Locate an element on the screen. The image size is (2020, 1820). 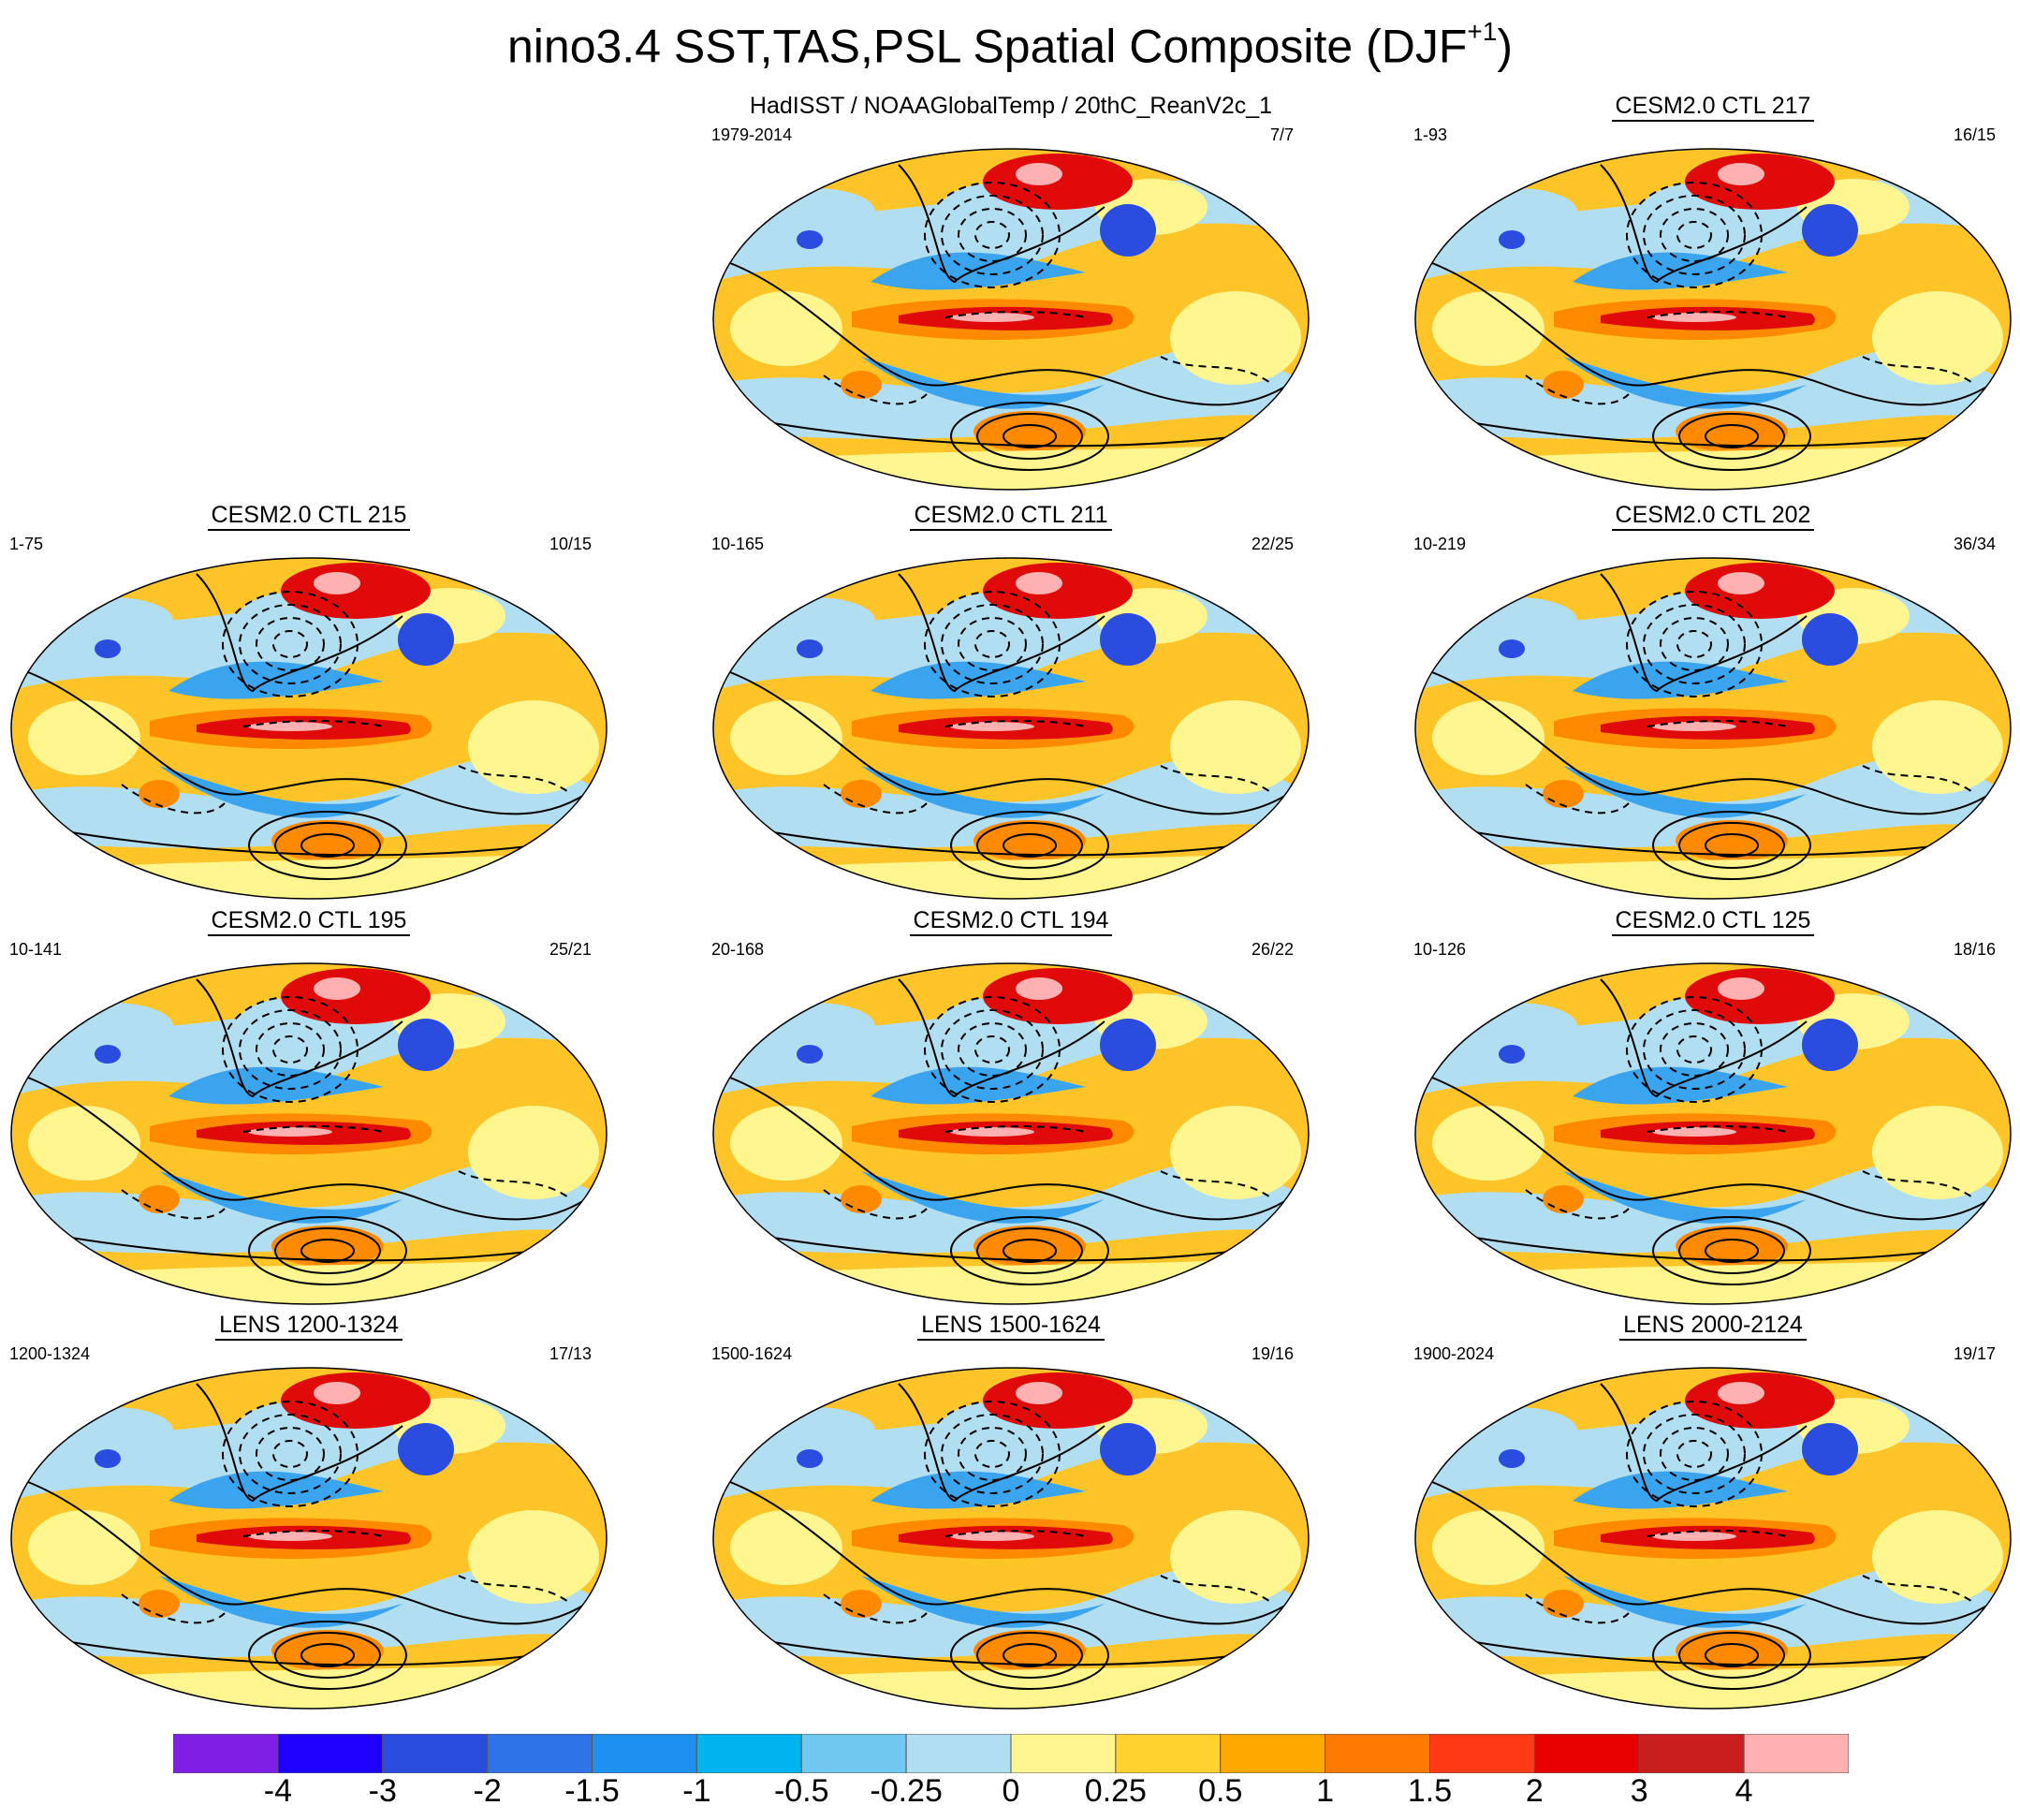
colorbar-tick-label: -3 is located at coordinates (383, 1791).